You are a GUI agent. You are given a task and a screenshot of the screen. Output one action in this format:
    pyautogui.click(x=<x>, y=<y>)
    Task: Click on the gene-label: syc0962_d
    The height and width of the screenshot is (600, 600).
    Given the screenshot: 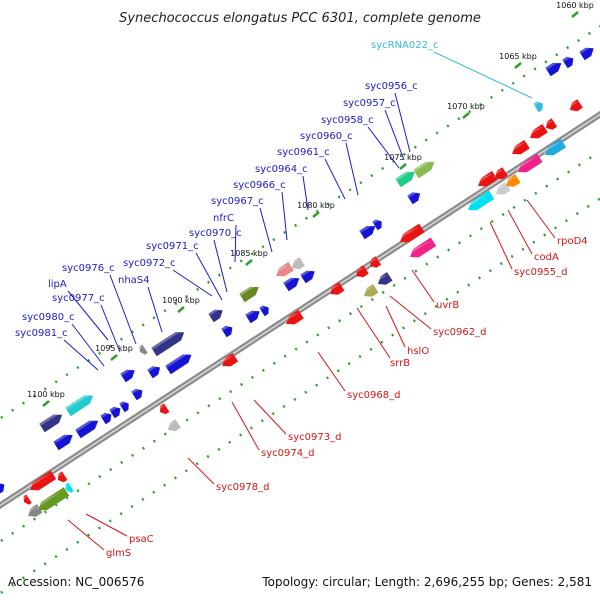 What is the action you would take?
    pyautogui.click(x=459, y=332)
    